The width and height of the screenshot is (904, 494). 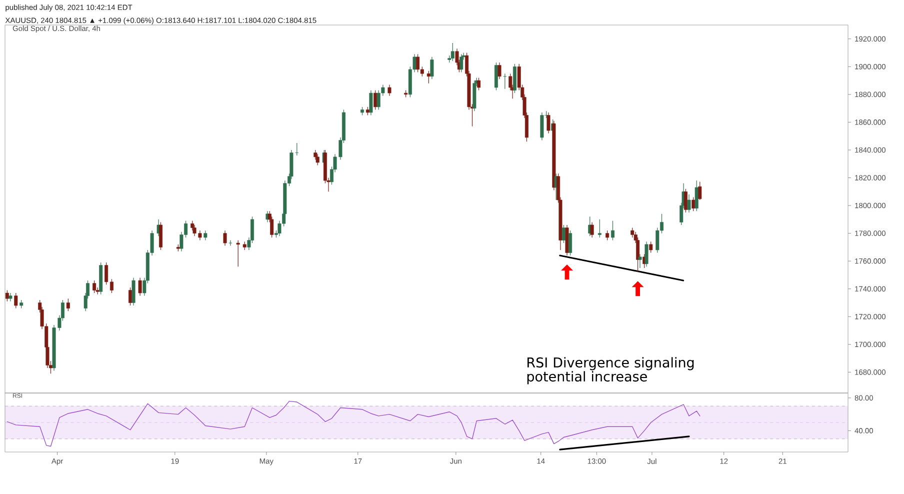 What do you see at coordinates (353, 423) in the screenshot?
I see `line-series` at bounding box center [353, 423].